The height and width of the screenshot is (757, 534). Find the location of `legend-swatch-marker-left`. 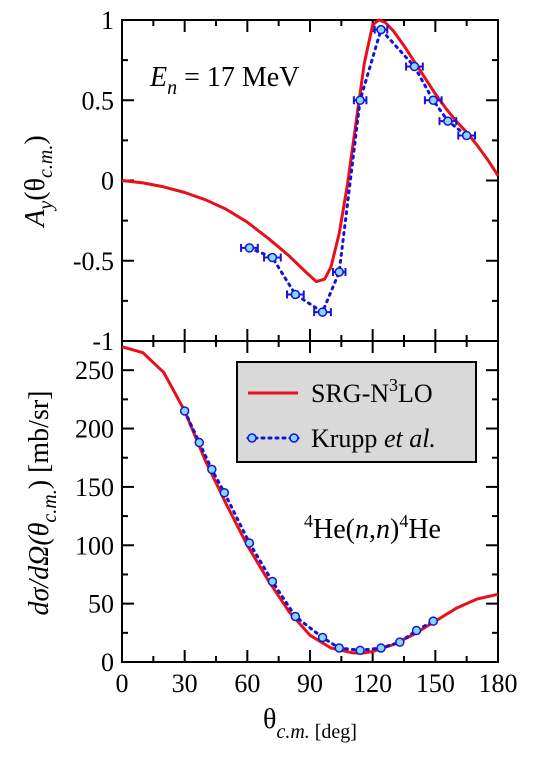

legend-swatch-marker-left is located at coordinates (252, 438).